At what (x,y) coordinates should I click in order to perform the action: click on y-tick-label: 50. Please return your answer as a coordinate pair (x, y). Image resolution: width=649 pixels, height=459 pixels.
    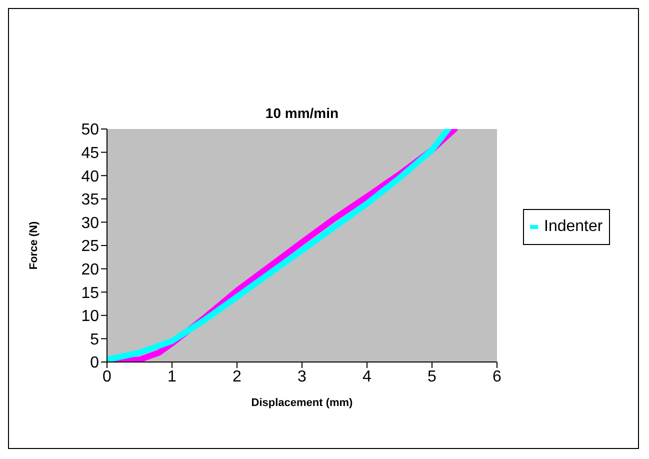
    Looking at the image, I should click on (90, 130).